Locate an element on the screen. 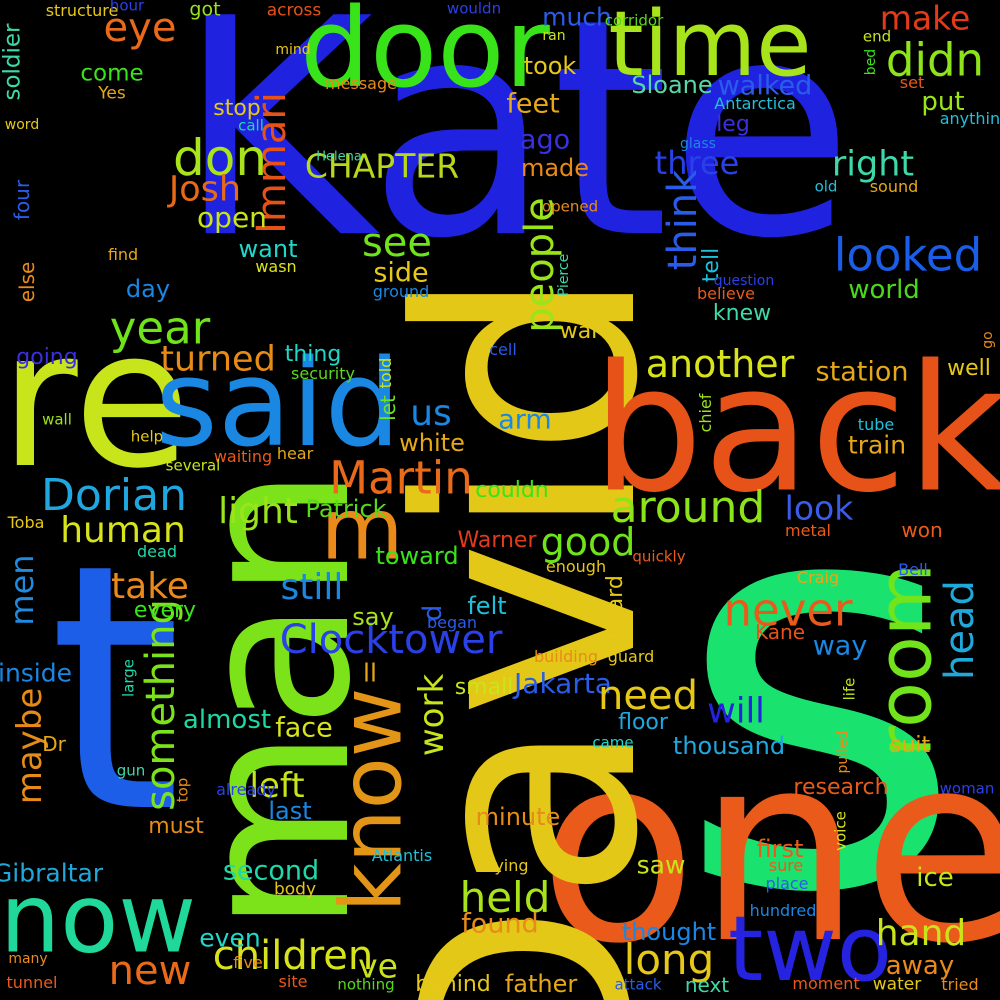  word-enough: enough is located at coordinates (576, 566).